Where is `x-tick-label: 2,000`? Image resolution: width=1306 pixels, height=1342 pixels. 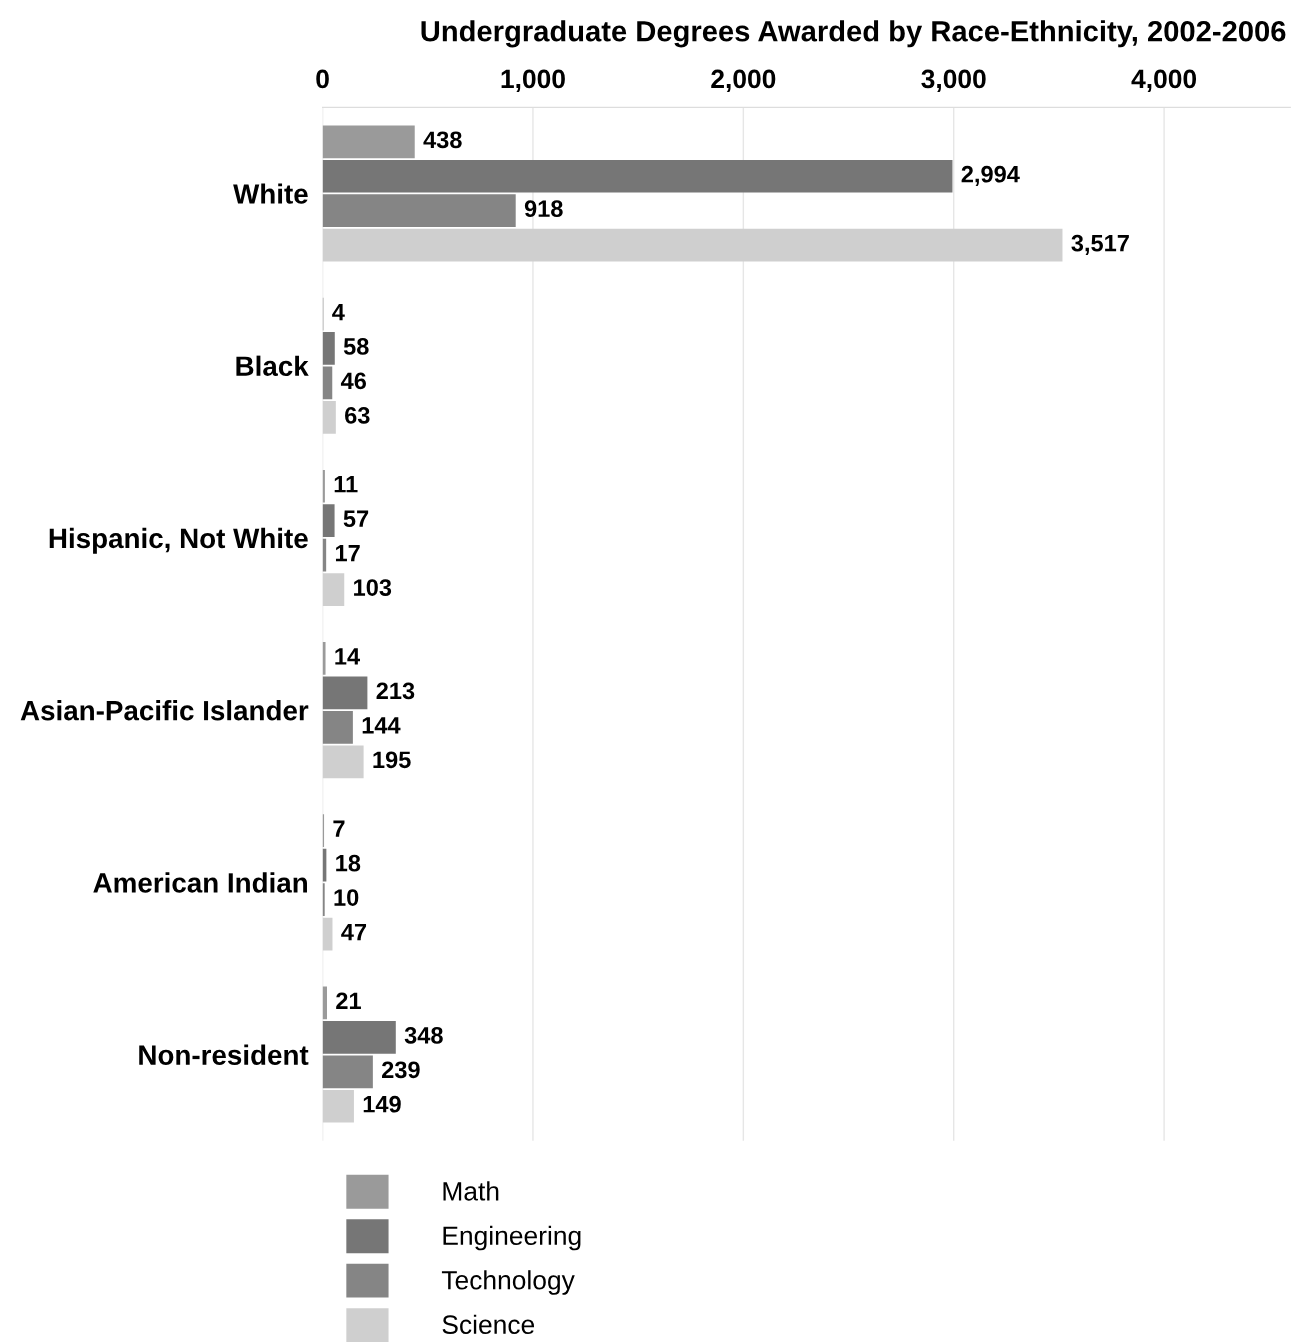
x-tick-label: 2,000 is located at coordinates (743, 81).